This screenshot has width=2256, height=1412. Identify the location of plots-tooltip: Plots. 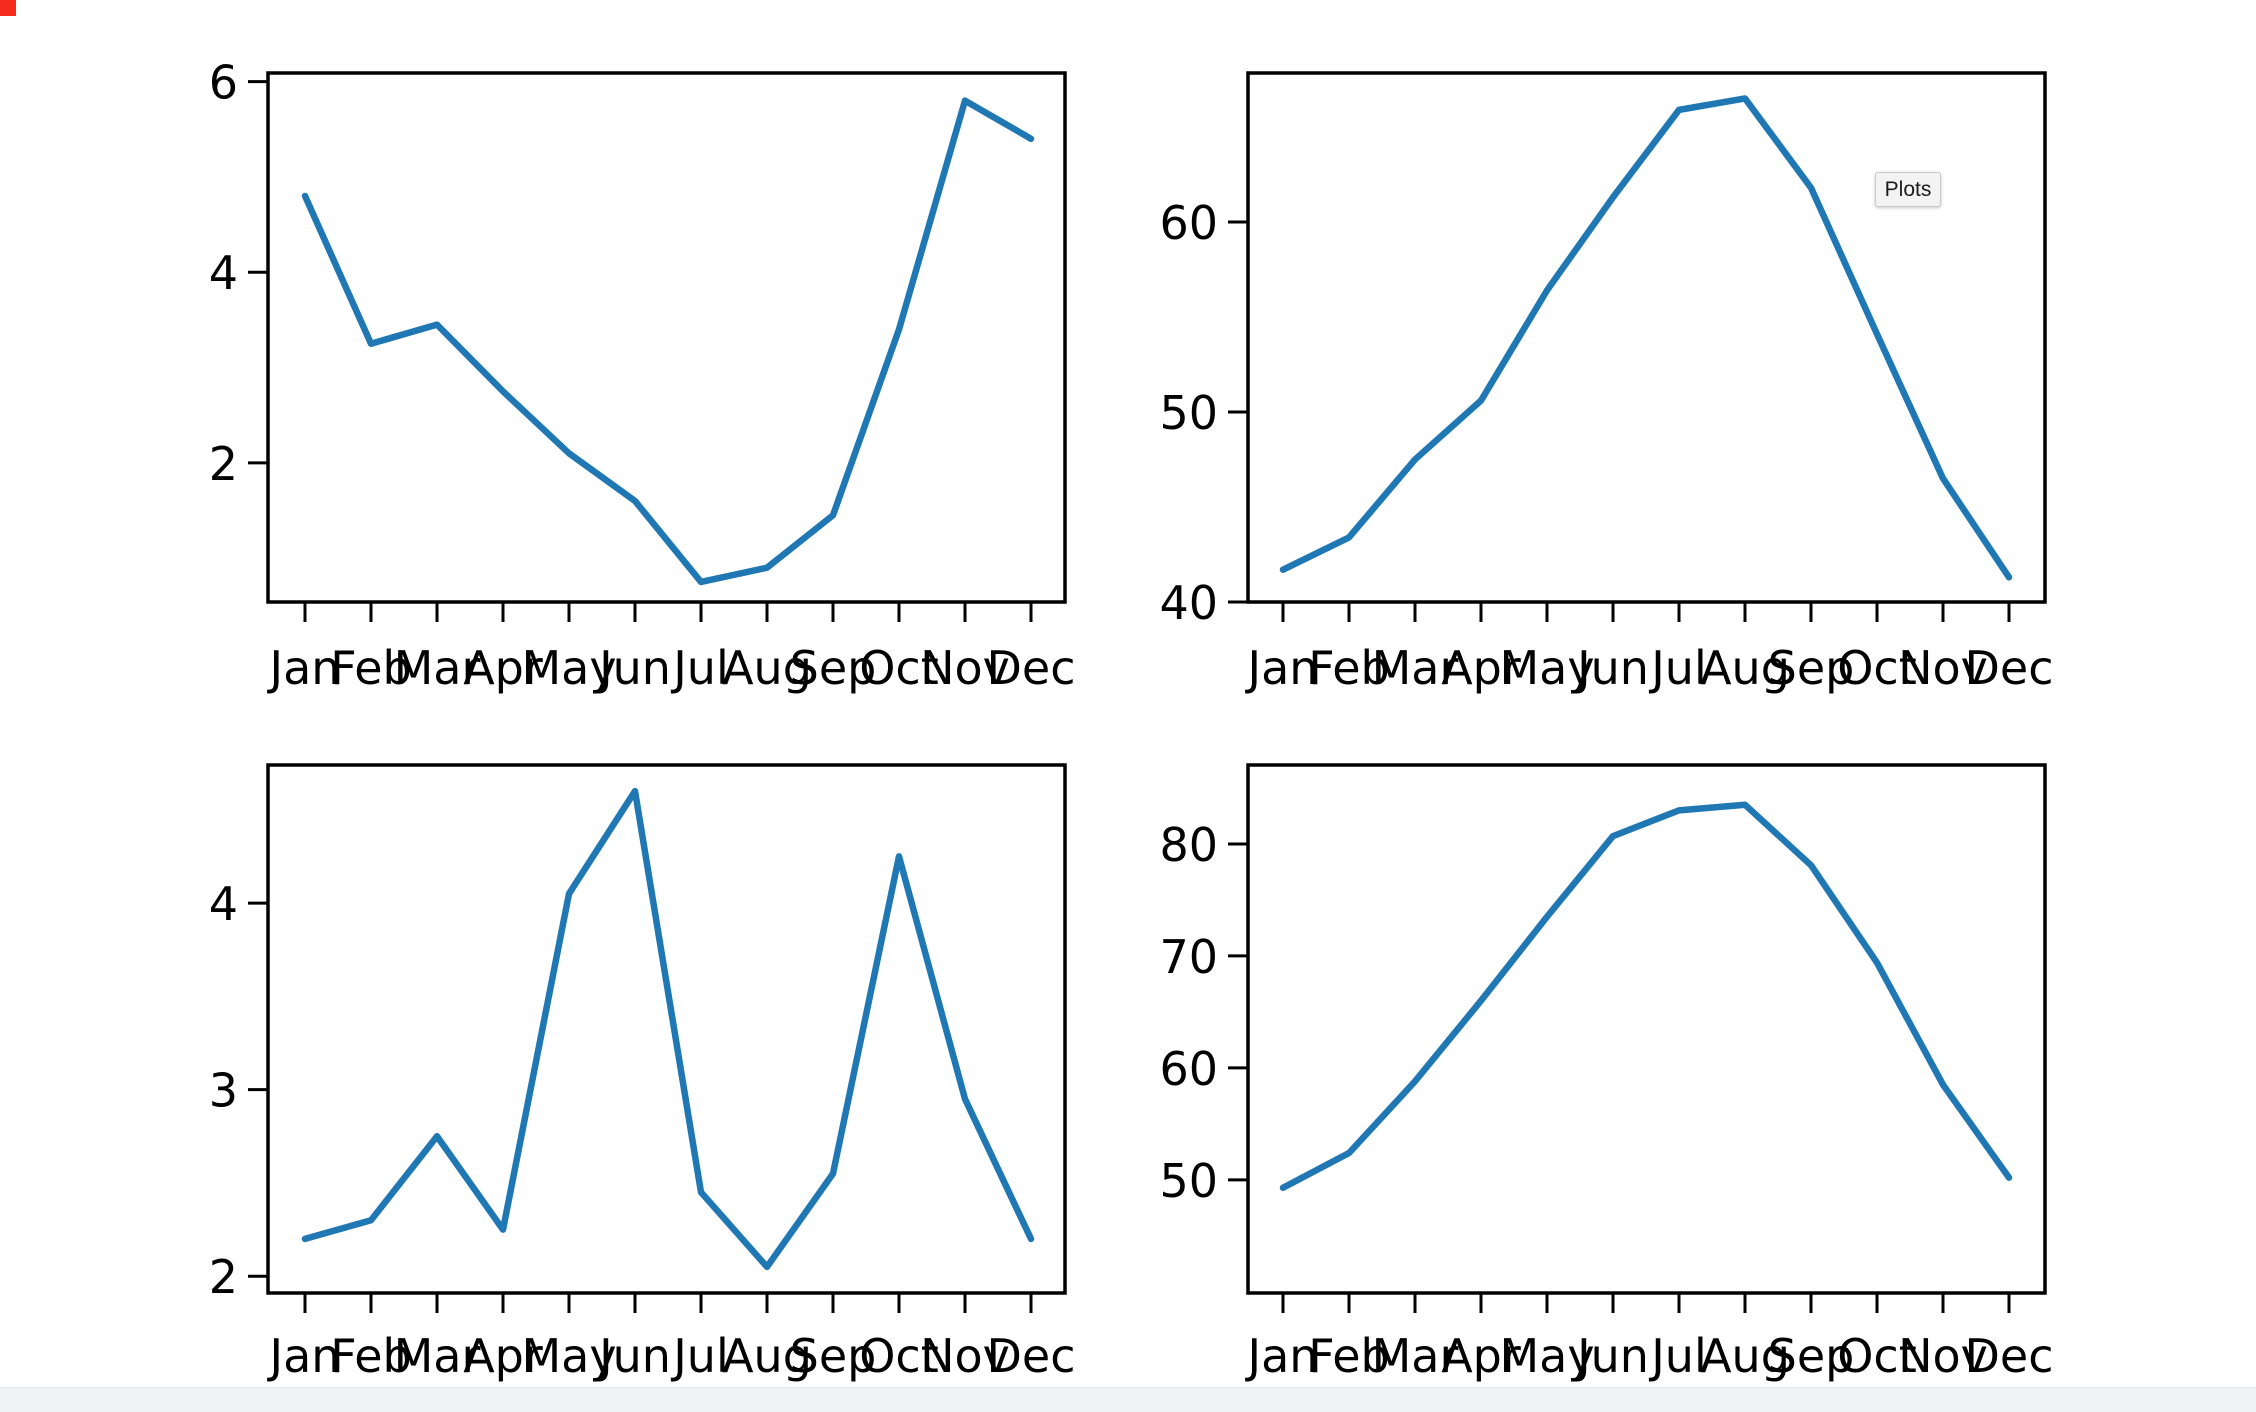
(1908, 189).